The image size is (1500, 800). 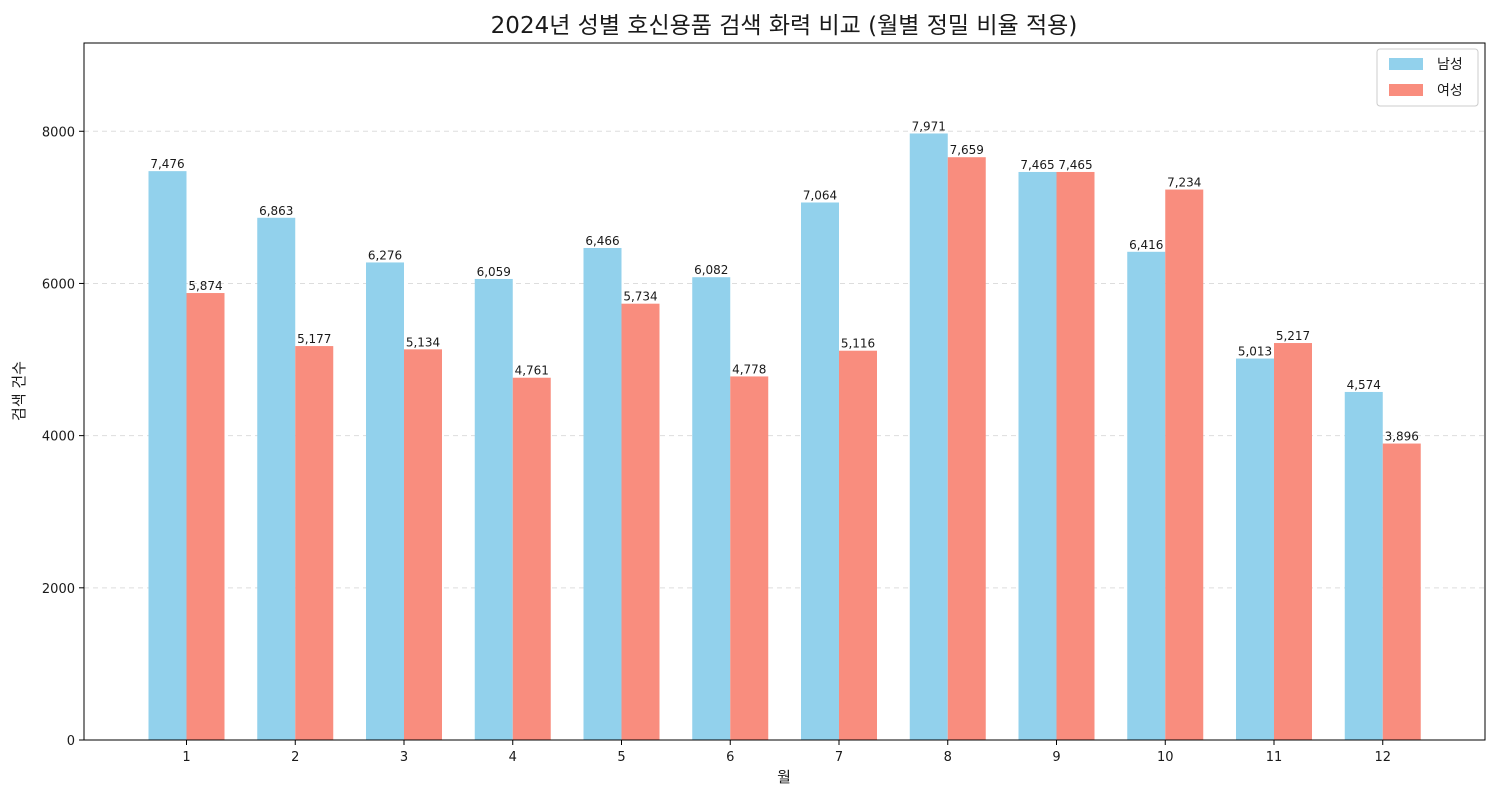 What do you see at coordinates (730, 757) in the screenshot?
I see `x-tick-label: 6` at bounding box center [730, 757].